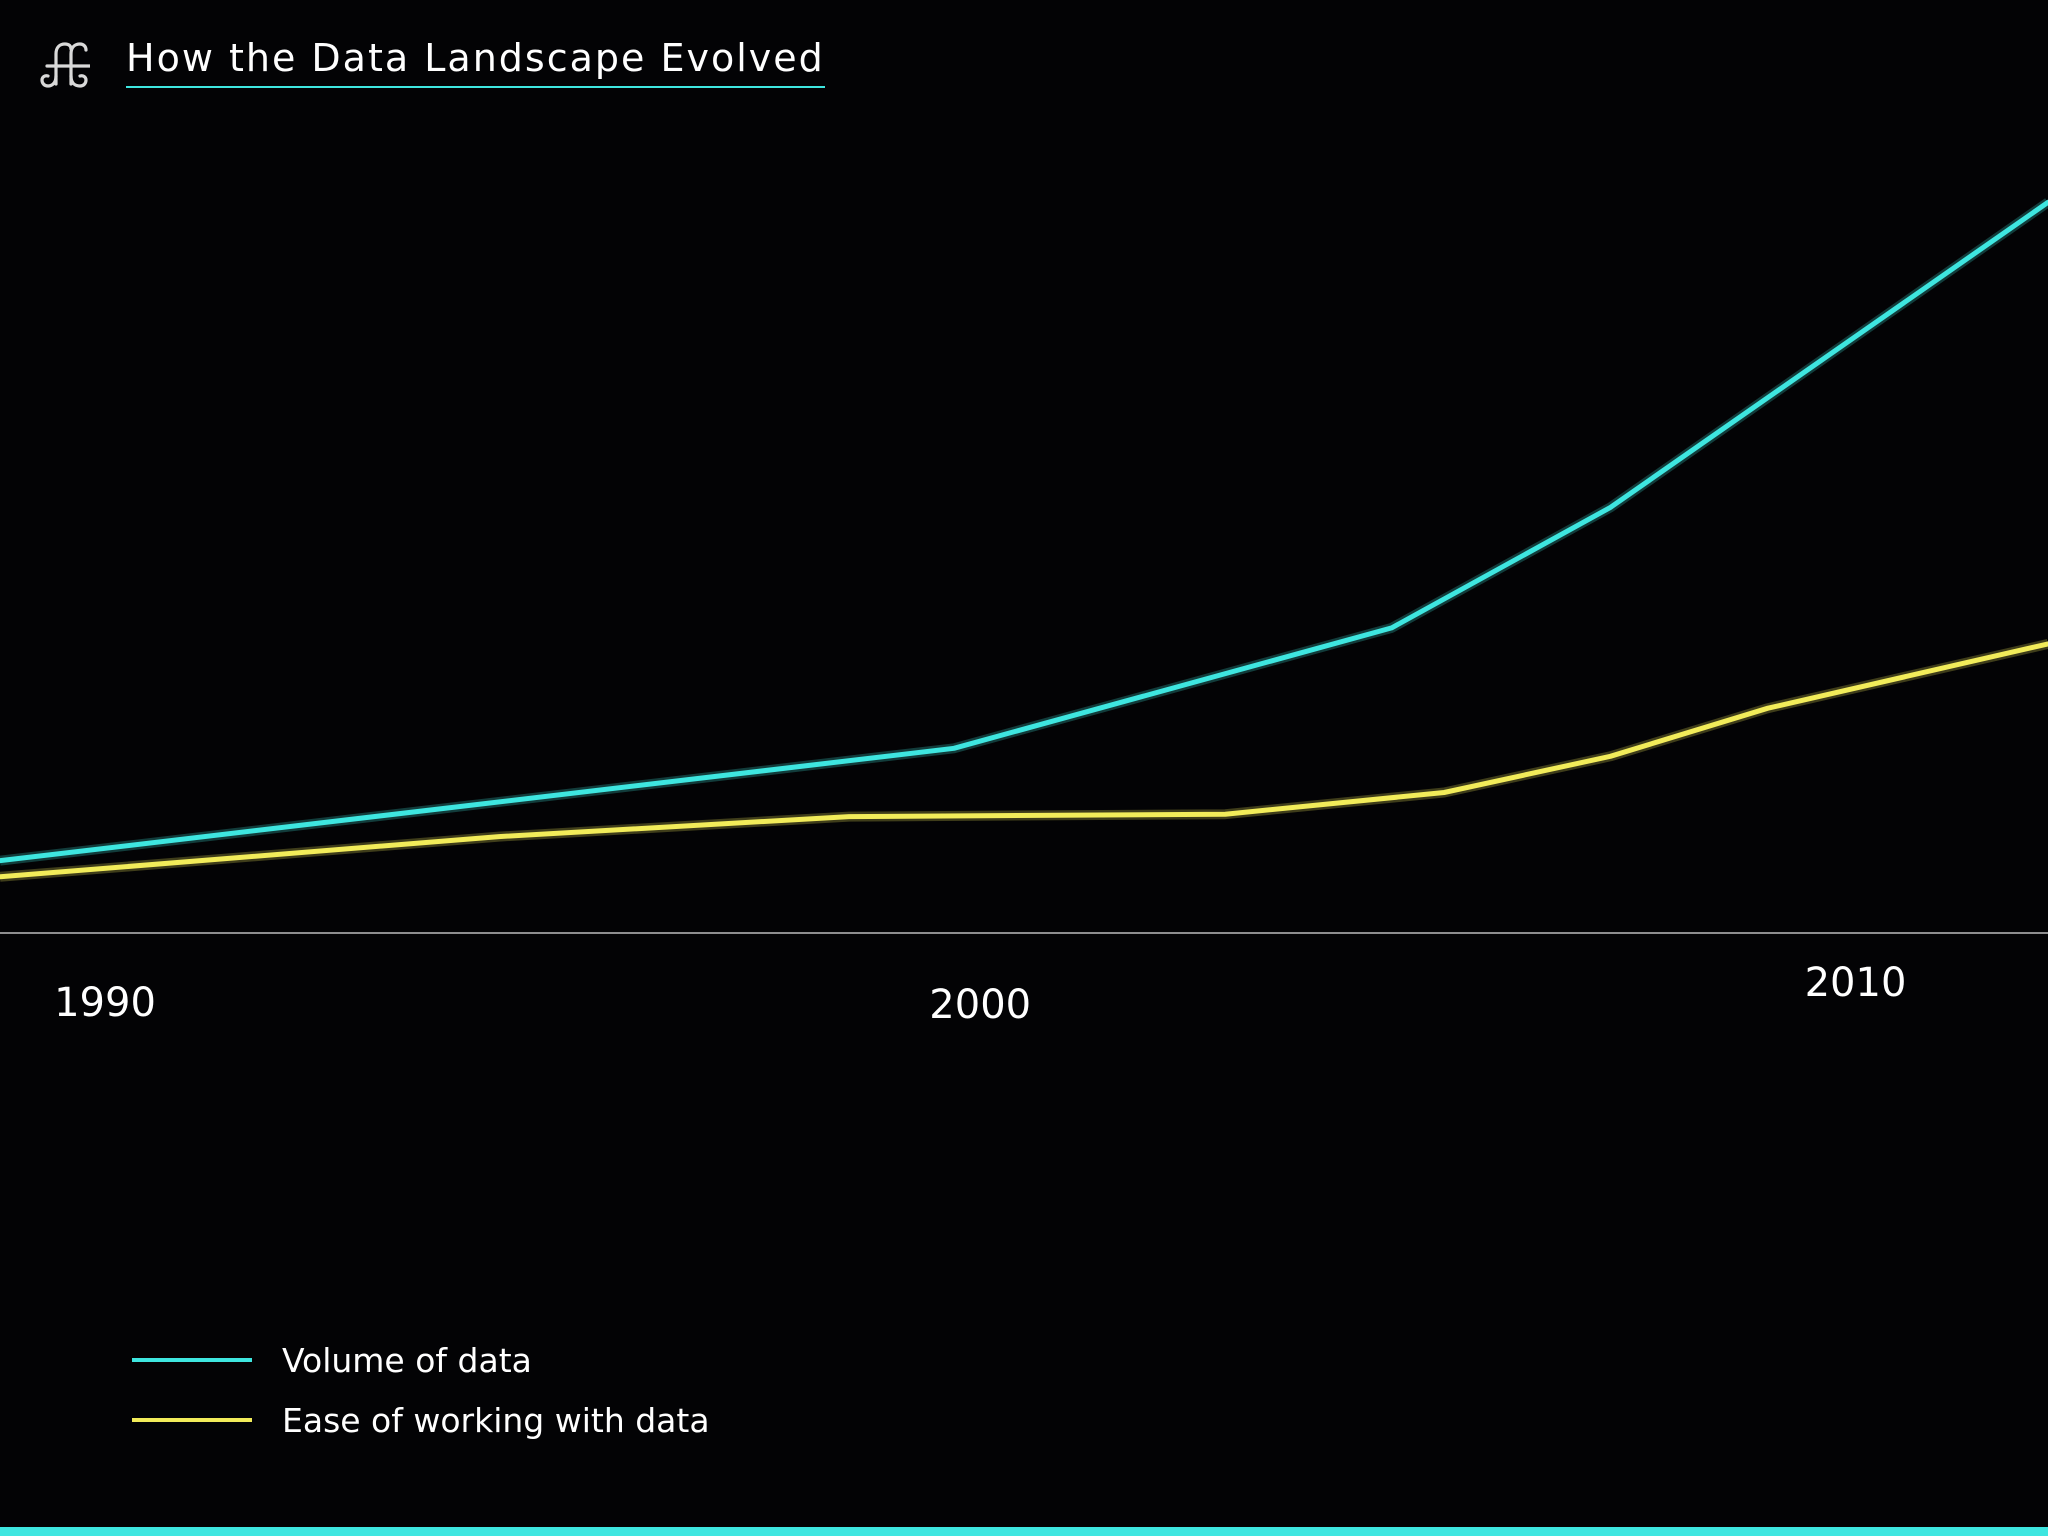  What do you see at coordinates (192, 1360) in the screenshot?
I see `legend-swatch-volume` at bounding box center [192, 1360].